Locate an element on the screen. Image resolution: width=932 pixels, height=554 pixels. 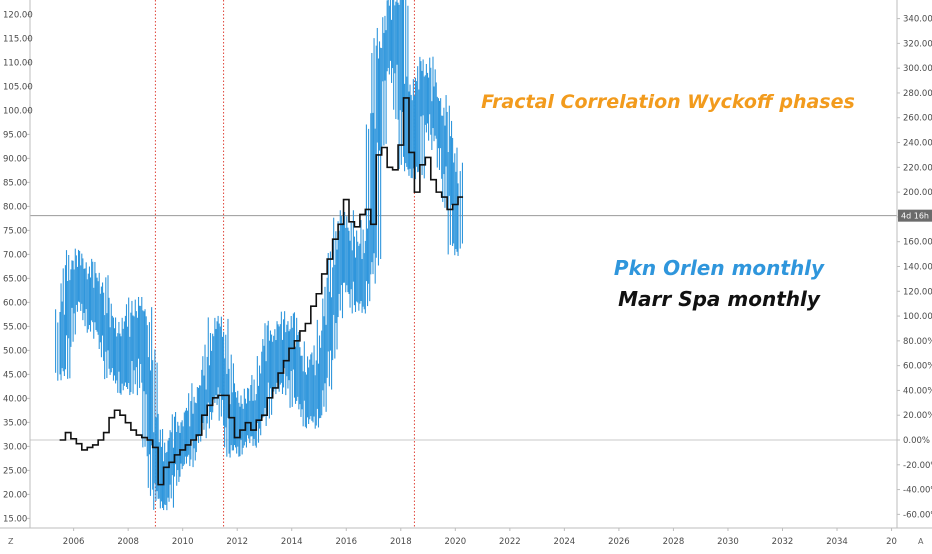
legend-marr-spa: Marr Spa monthly is located at coordinates (719, 299).